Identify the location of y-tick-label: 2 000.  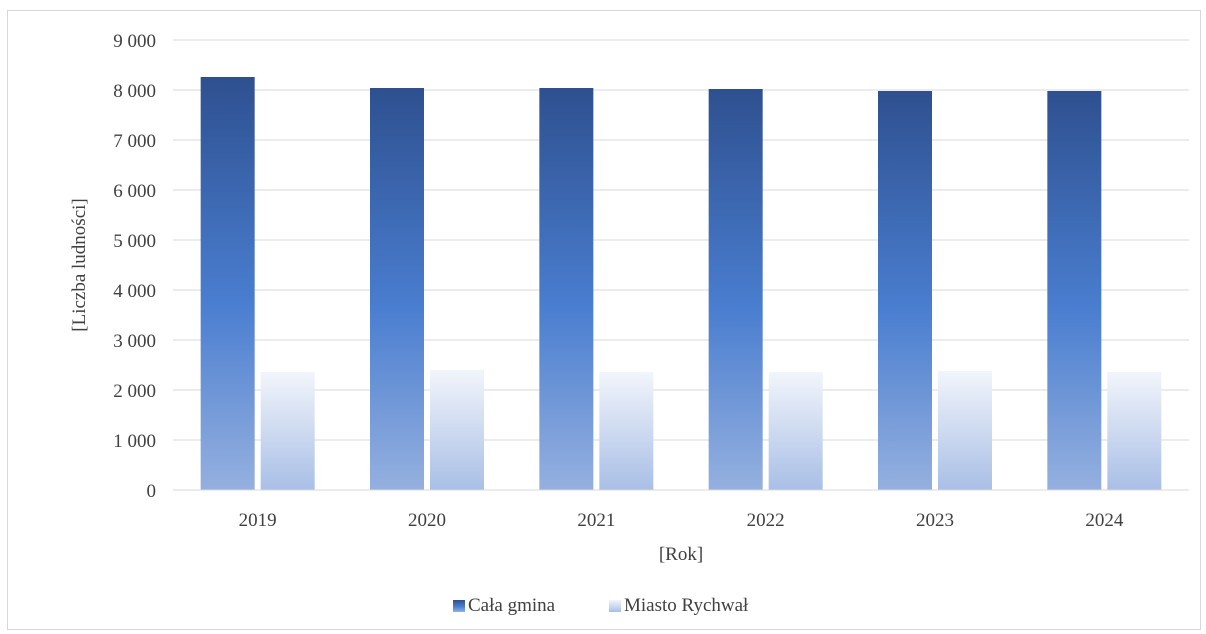
(134, 391).